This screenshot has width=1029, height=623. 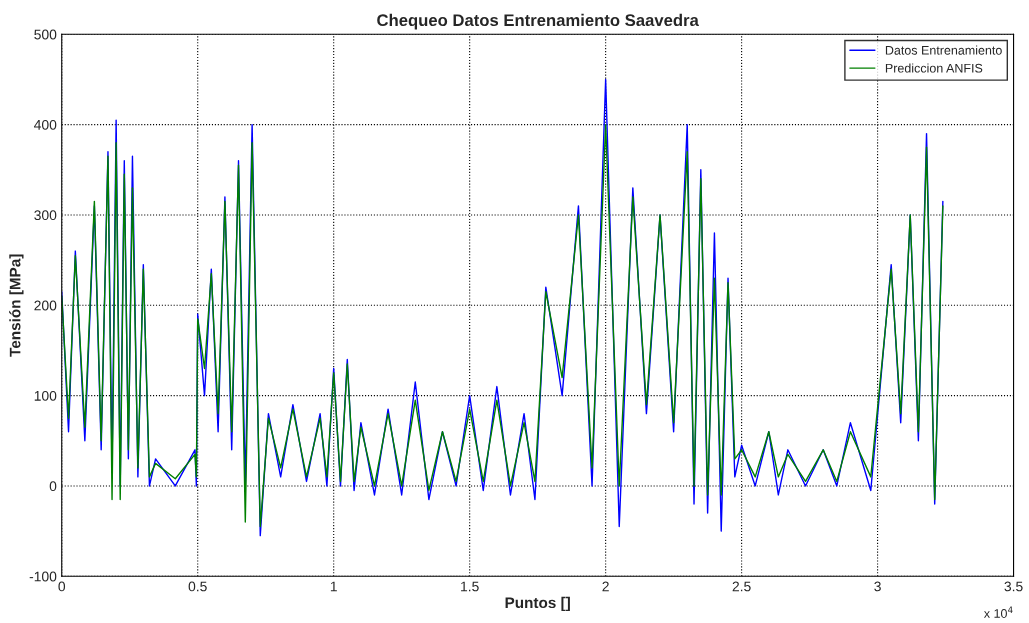 I want to click on x-tick-label: 3, so click(x=877, y=586).